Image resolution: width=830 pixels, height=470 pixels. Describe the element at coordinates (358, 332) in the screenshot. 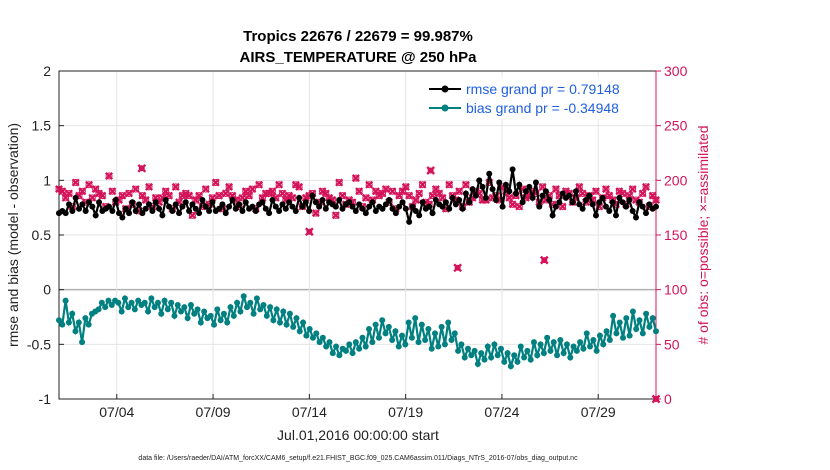

I see `bias-series-line` at that location.